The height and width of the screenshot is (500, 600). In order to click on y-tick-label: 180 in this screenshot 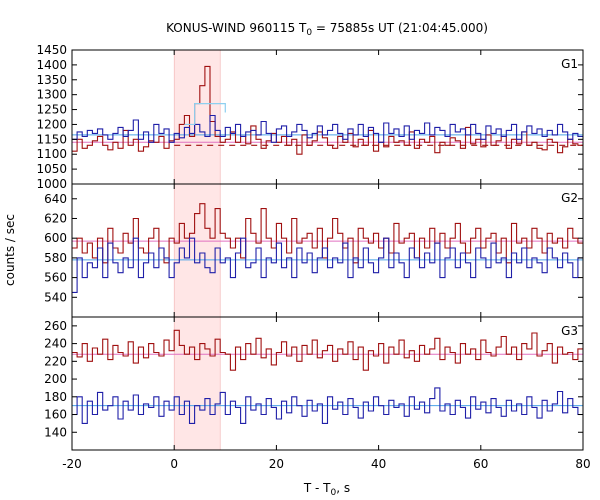, I will do `click(55, 397)`.